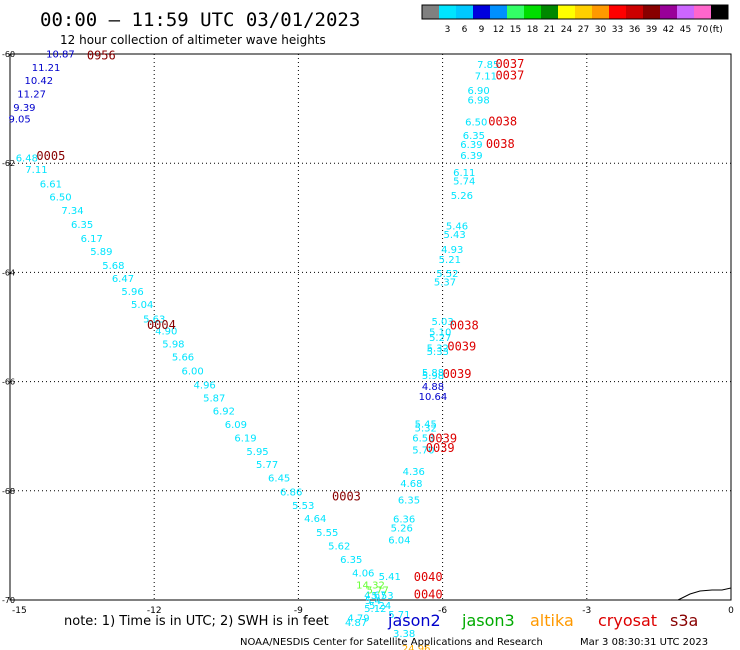 Image resolution: width=740 pixels, height=650 pixels. What do you see at coordinates (60, 54) in the screenshot?
I see `wave-height-label: 10.87` at bounding box center [60, 54].